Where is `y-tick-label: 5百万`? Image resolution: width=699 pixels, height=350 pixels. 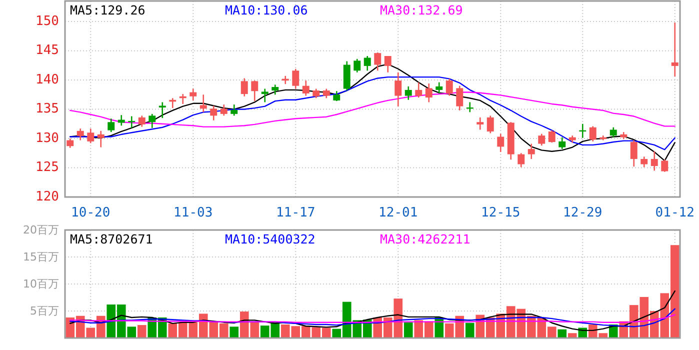 y-tick-label: 5百万 is located at coordinates (44, 311).